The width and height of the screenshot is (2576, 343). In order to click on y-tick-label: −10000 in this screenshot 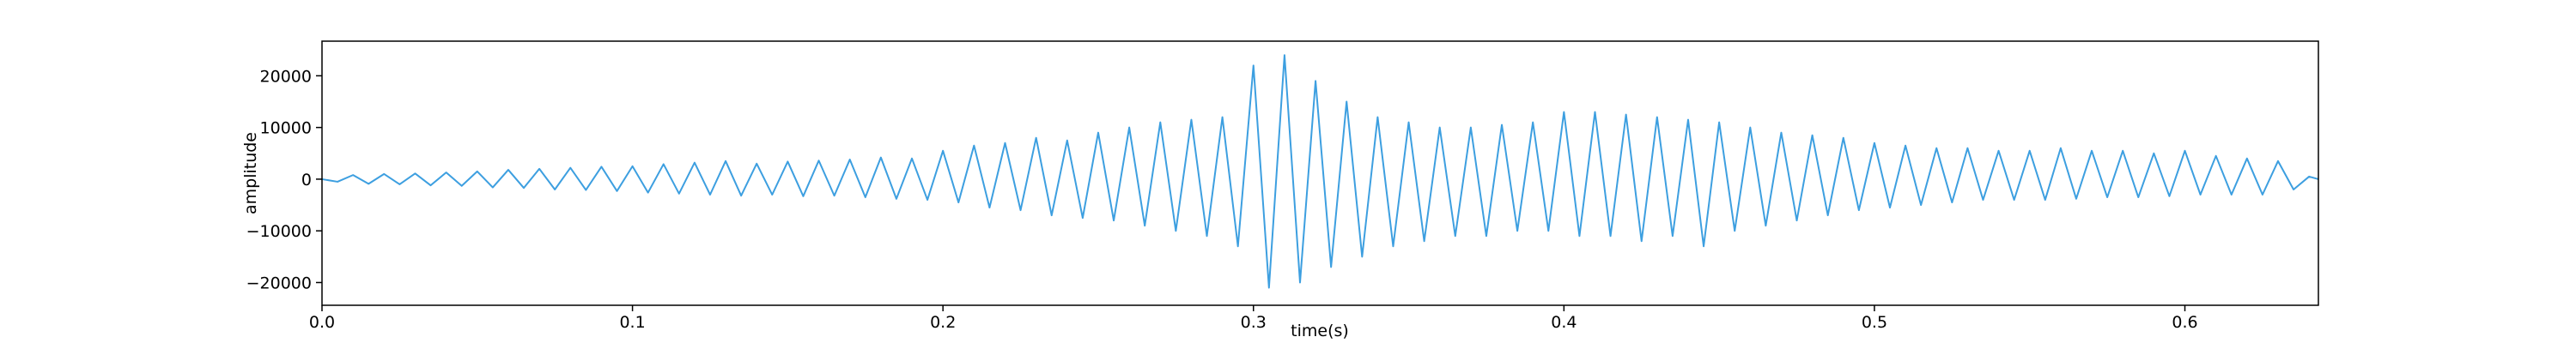, I will do `click(279, 232)`.